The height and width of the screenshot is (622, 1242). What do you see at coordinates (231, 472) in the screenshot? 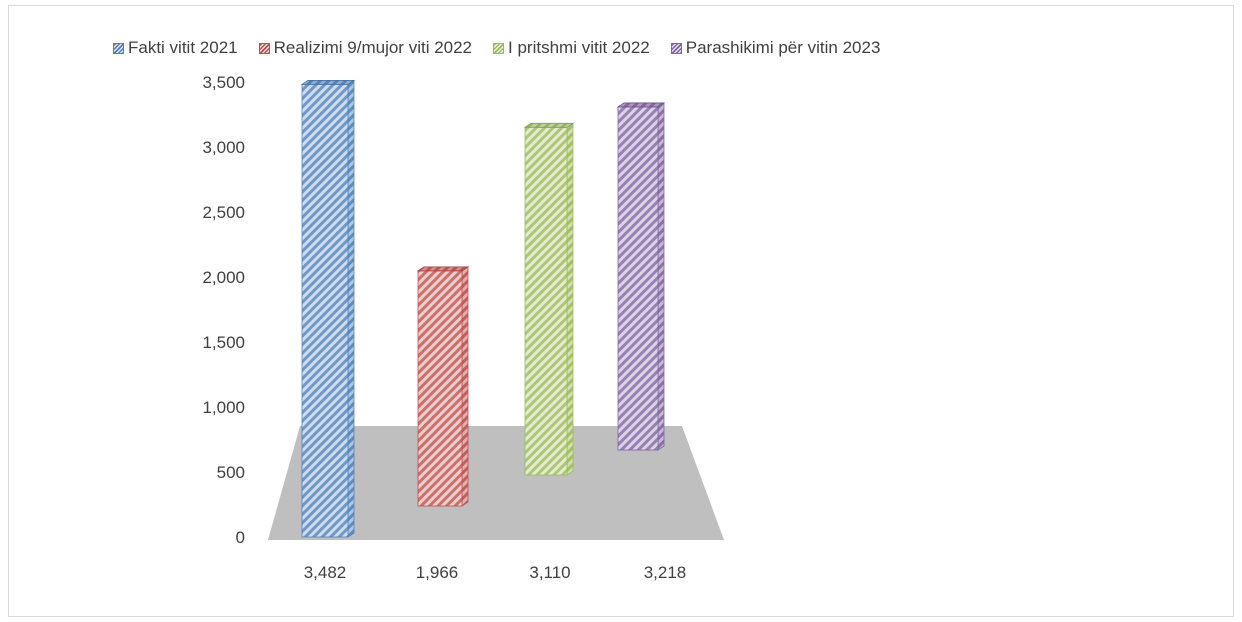
I see `y-tick-label: 500` at bounding box center [231, 472].